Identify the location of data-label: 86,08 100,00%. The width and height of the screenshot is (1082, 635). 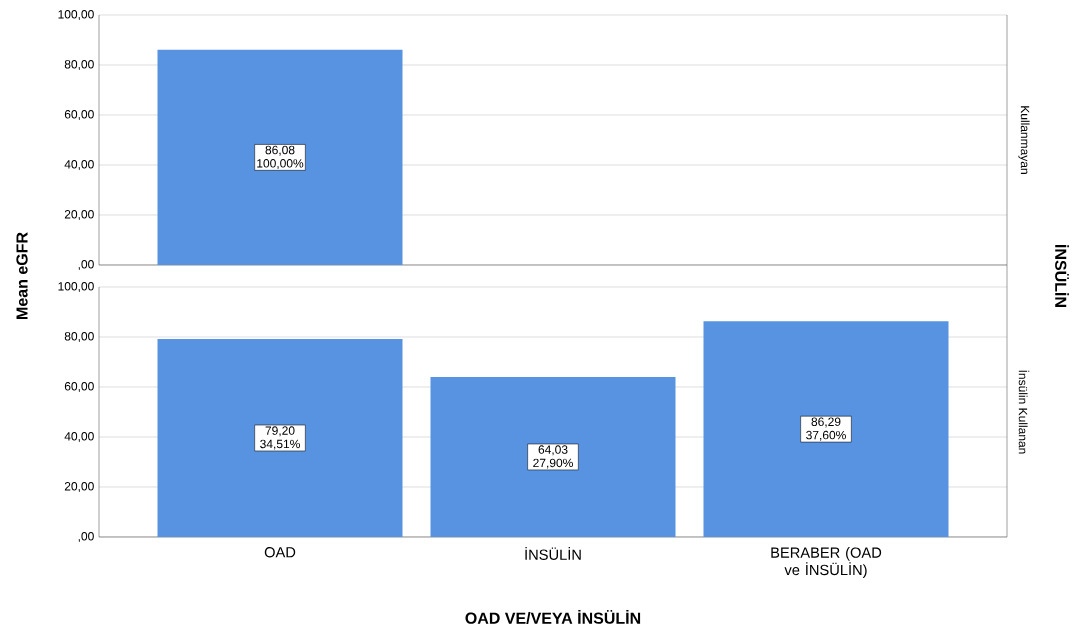
(280, 157).